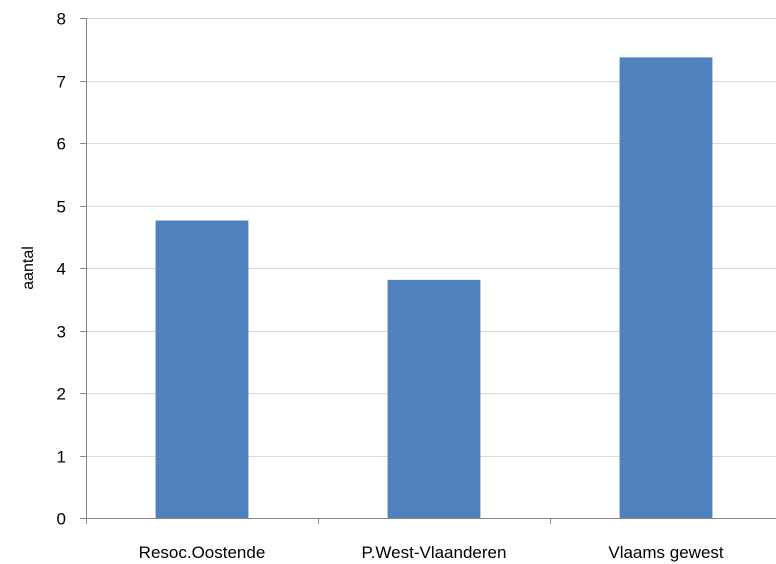 The width and height of the screenshot is (776, 564). I want to click on x-category-label: P.West-Vlaanderen, so click(434, 552).